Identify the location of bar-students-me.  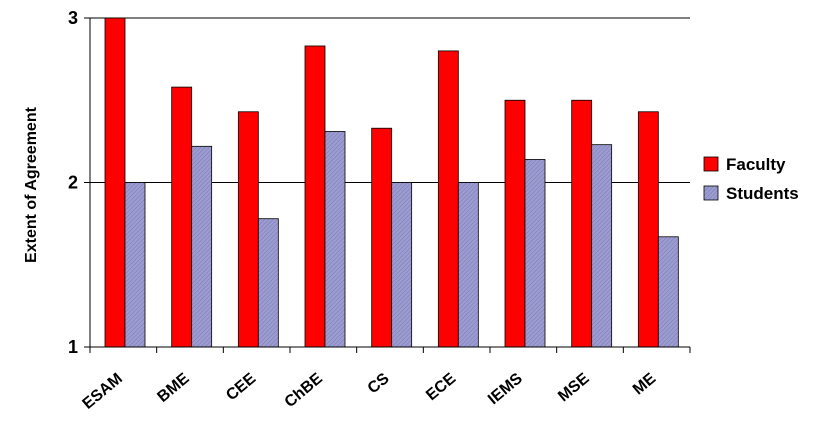
(668, 292).